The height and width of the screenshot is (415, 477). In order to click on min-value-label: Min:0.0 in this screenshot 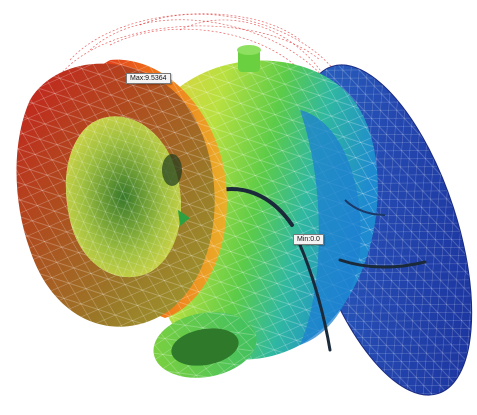, I will do `click(308, 239)`.